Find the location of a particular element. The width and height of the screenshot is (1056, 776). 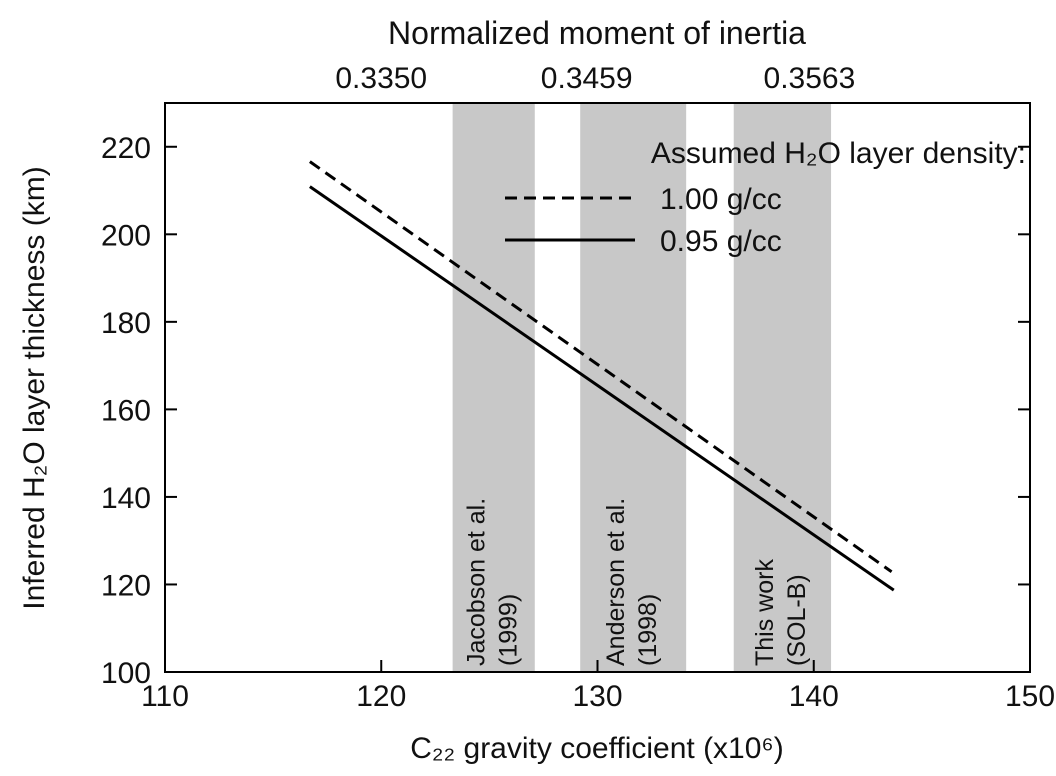

x-tick-label: 110 is located at coordinates (165, 696).